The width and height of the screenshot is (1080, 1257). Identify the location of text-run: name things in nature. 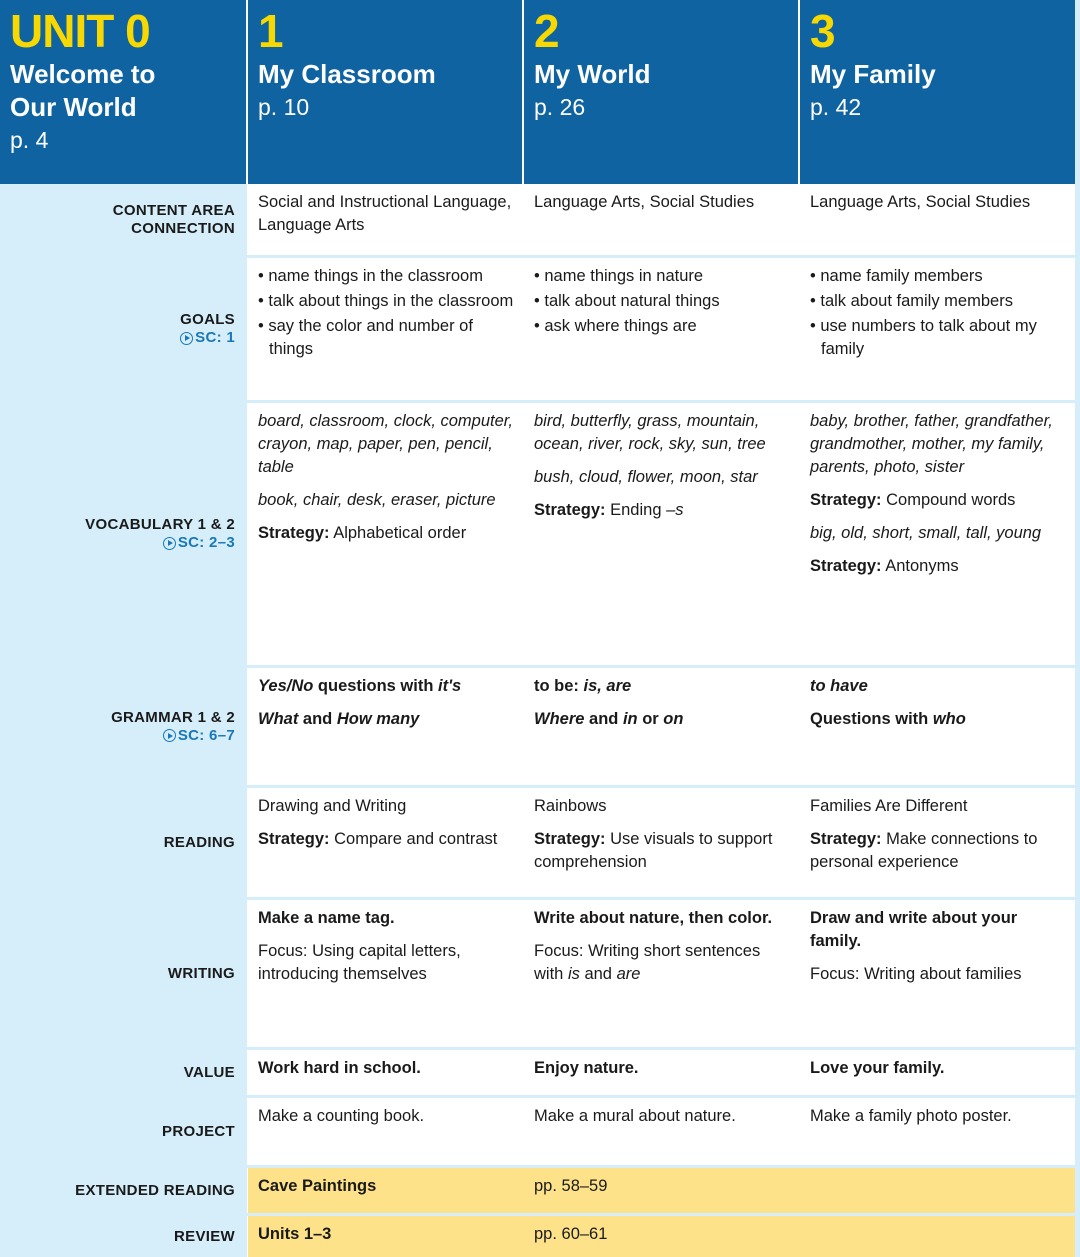
(624, 276).